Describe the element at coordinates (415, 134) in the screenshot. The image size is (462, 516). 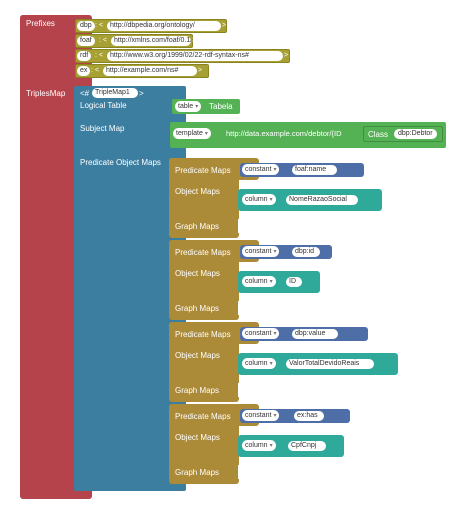
I see `subject-class-input: dbp:Debtor` at that location.